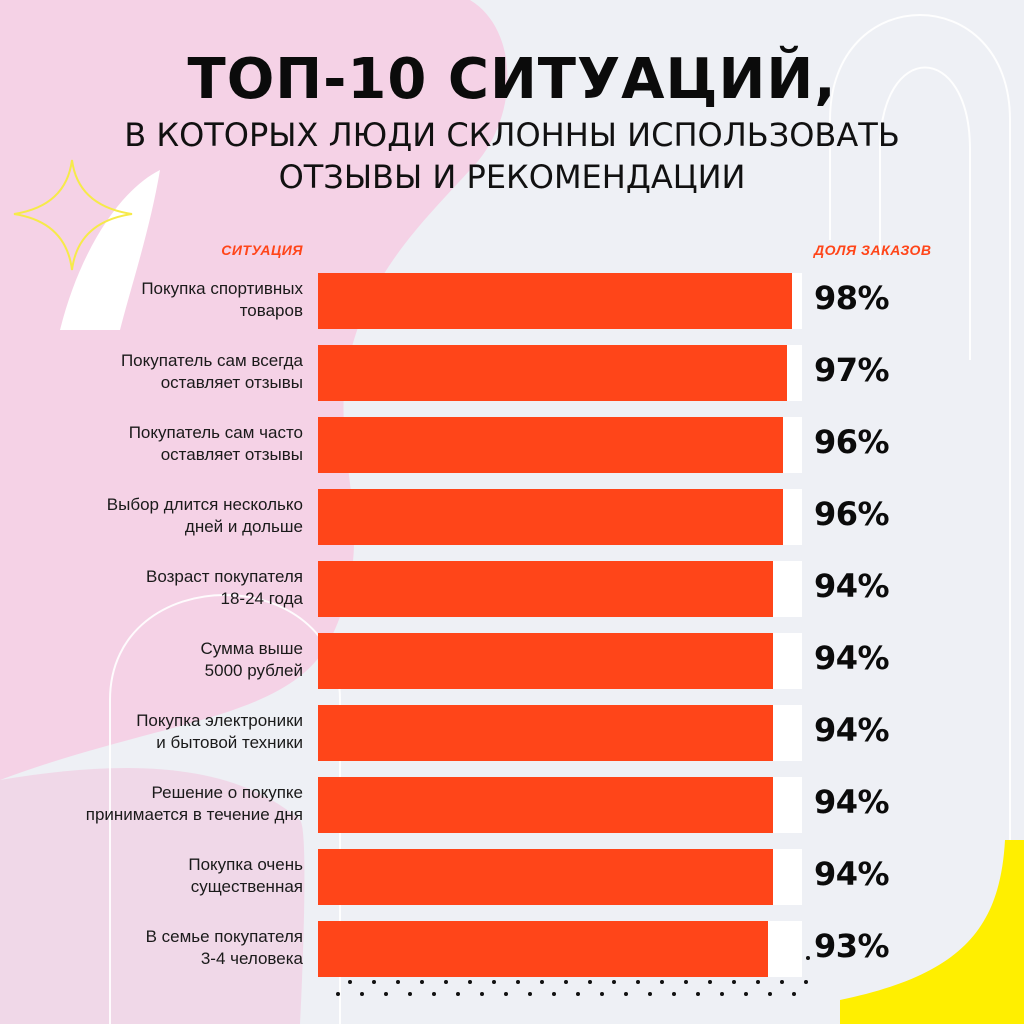 Image resolution: width=1024 pixels, height=1024 pixels. What do you see at coordinates (215, 443) in the screenshot?
I see `category-label: Покупатель сам часто оставляет отзывы` at bounding box center [215, 443].